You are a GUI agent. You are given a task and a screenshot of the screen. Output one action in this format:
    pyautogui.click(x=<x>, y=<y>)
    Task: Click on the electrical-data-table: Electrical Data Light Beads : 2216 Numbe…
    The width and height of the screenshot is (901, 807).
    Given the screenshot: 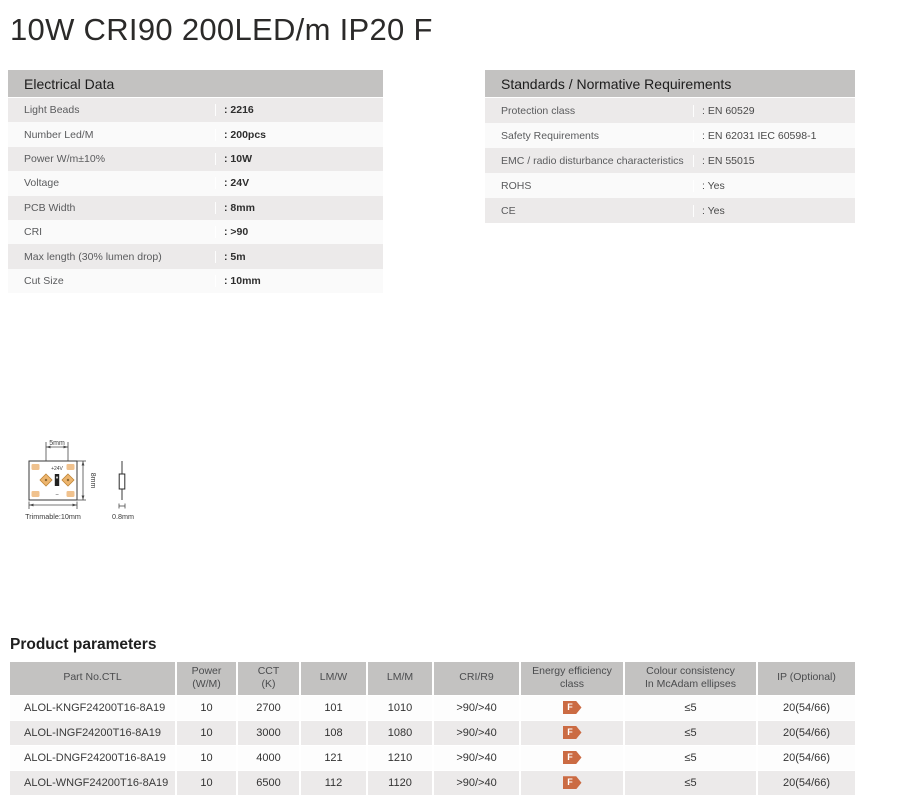 What is the action you would take?
    pyautogui.click(x=195, y=182)
    